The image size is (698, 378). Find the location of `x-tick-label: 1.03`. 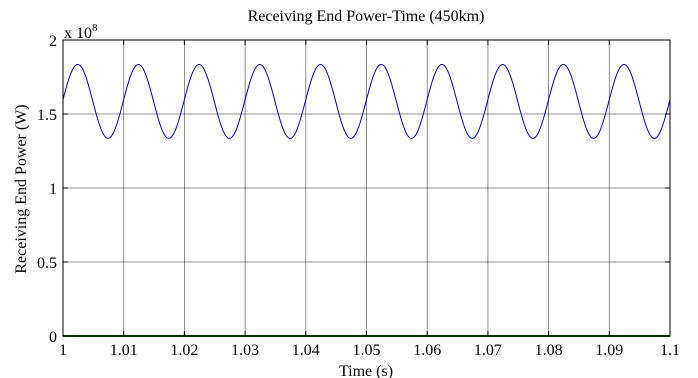

x-tick-label: 1.03 is located at coordinates (245, 350).